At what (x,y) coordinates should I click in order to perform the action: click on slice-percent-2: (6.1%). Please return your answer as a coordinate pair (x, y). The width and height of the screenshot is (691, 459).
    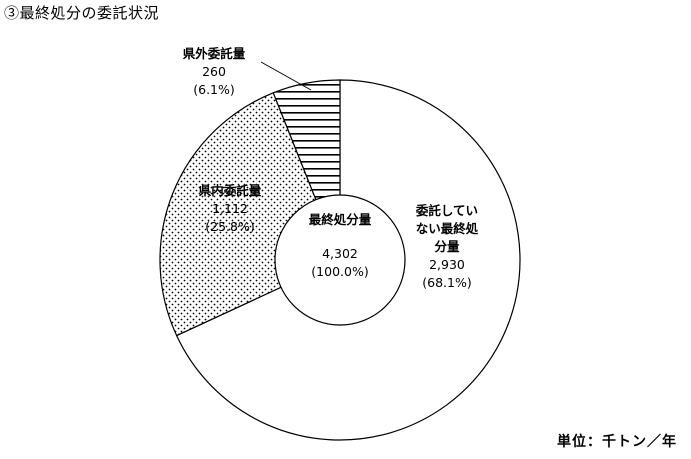
    Looking at the image, I should click on (214, 89).